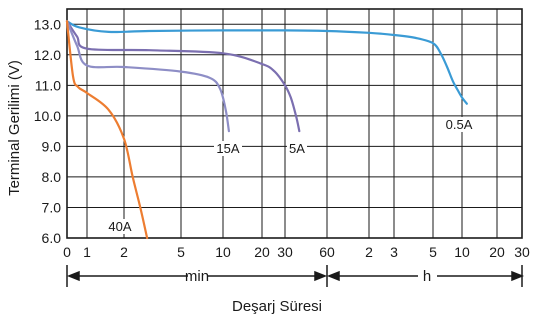  What do you see at coordinates (87, 252) in the screenshot?
I see `x-tick-label: 1` at bounding box center [87, 252].